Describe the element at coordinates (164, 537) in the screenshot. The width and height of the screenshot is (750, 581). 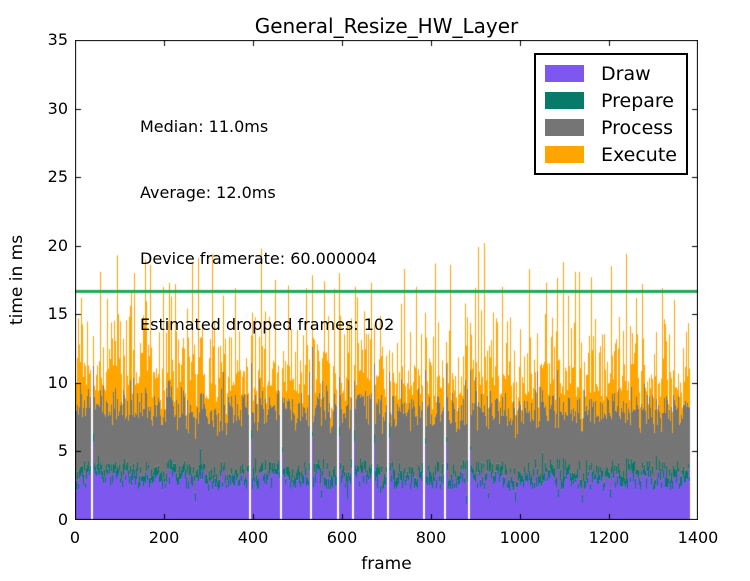
I see `x-tick-label: 200` at that location.